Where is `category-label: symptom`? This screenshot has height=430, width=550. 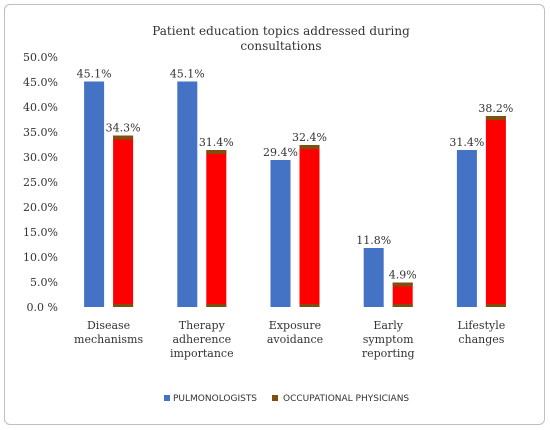
category-label: symptom is located at coordinates (388, 339).